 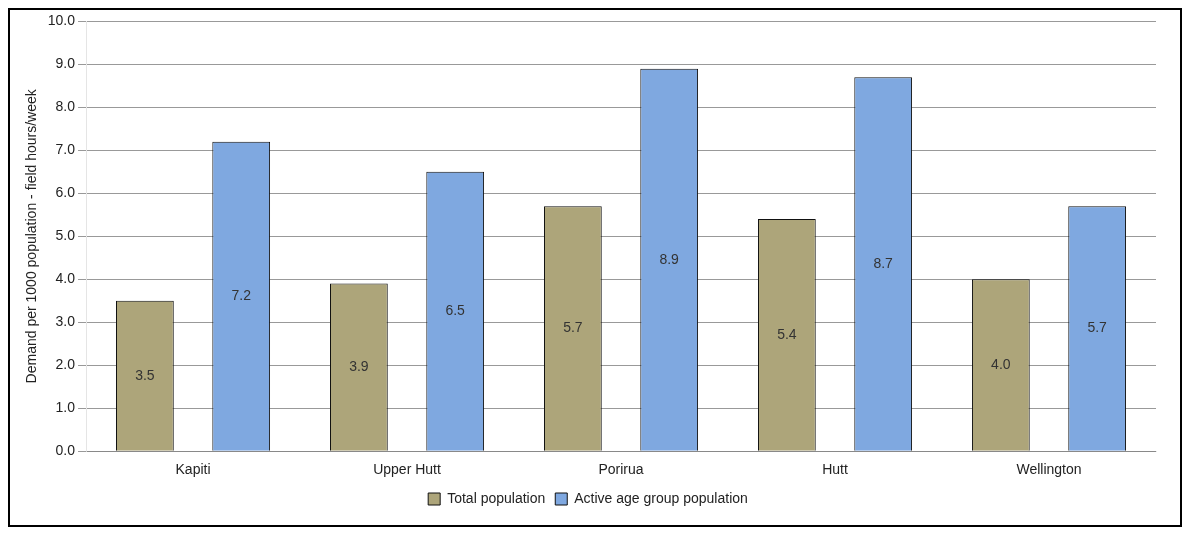 What do you see at coordinates (65, 450) in the screenshot?
I see `y-tick-label: 0.0` at bounding box center [65, 450].